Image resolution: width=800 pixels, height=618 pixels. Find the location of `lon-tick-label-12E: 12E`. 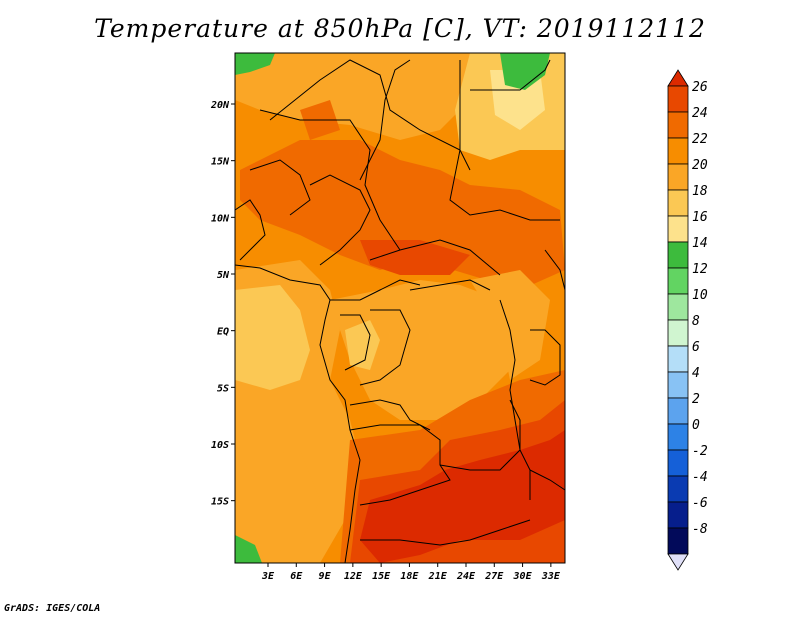

lon-tick-label-12E: 12E is located at coordinates (353, 576).